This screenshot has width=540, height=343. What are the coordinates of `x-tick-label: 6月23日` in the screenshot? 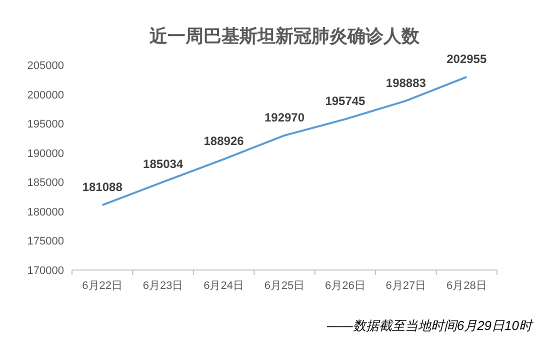 It's located at (163, 286).